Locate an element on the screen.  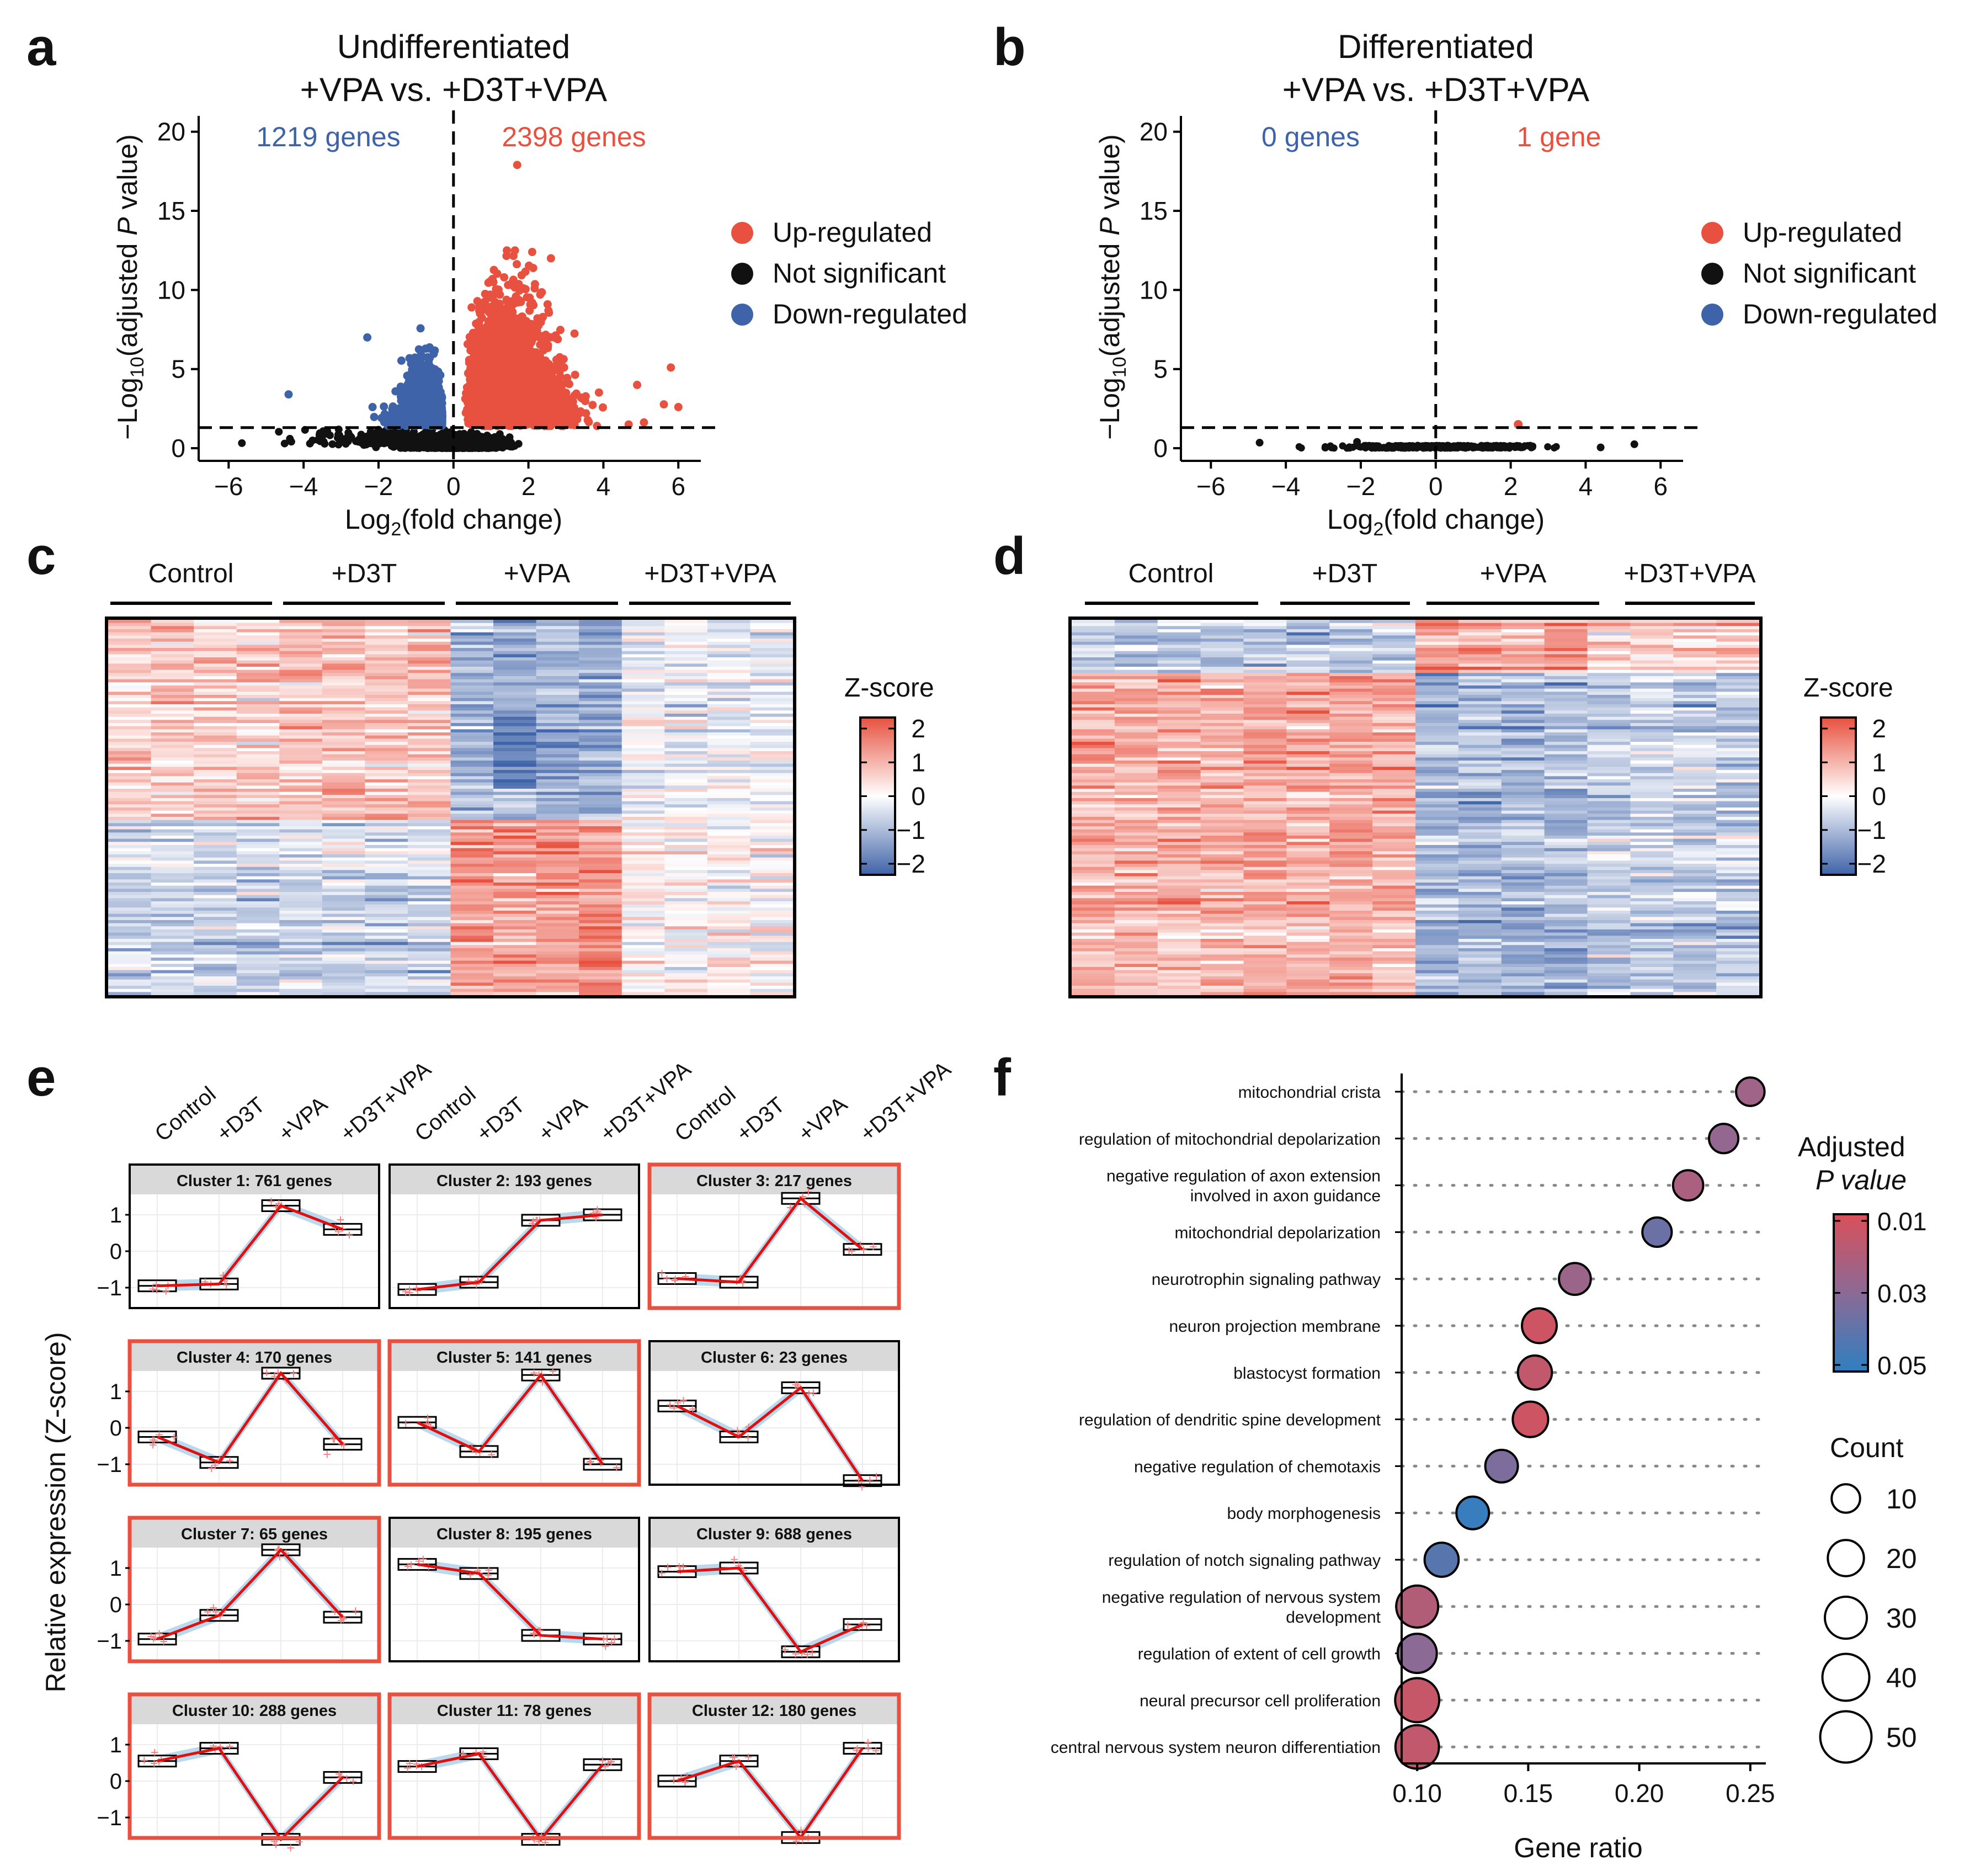
volcano-a-title-line1: Undifferentiated is located at coordinates (454, 46).